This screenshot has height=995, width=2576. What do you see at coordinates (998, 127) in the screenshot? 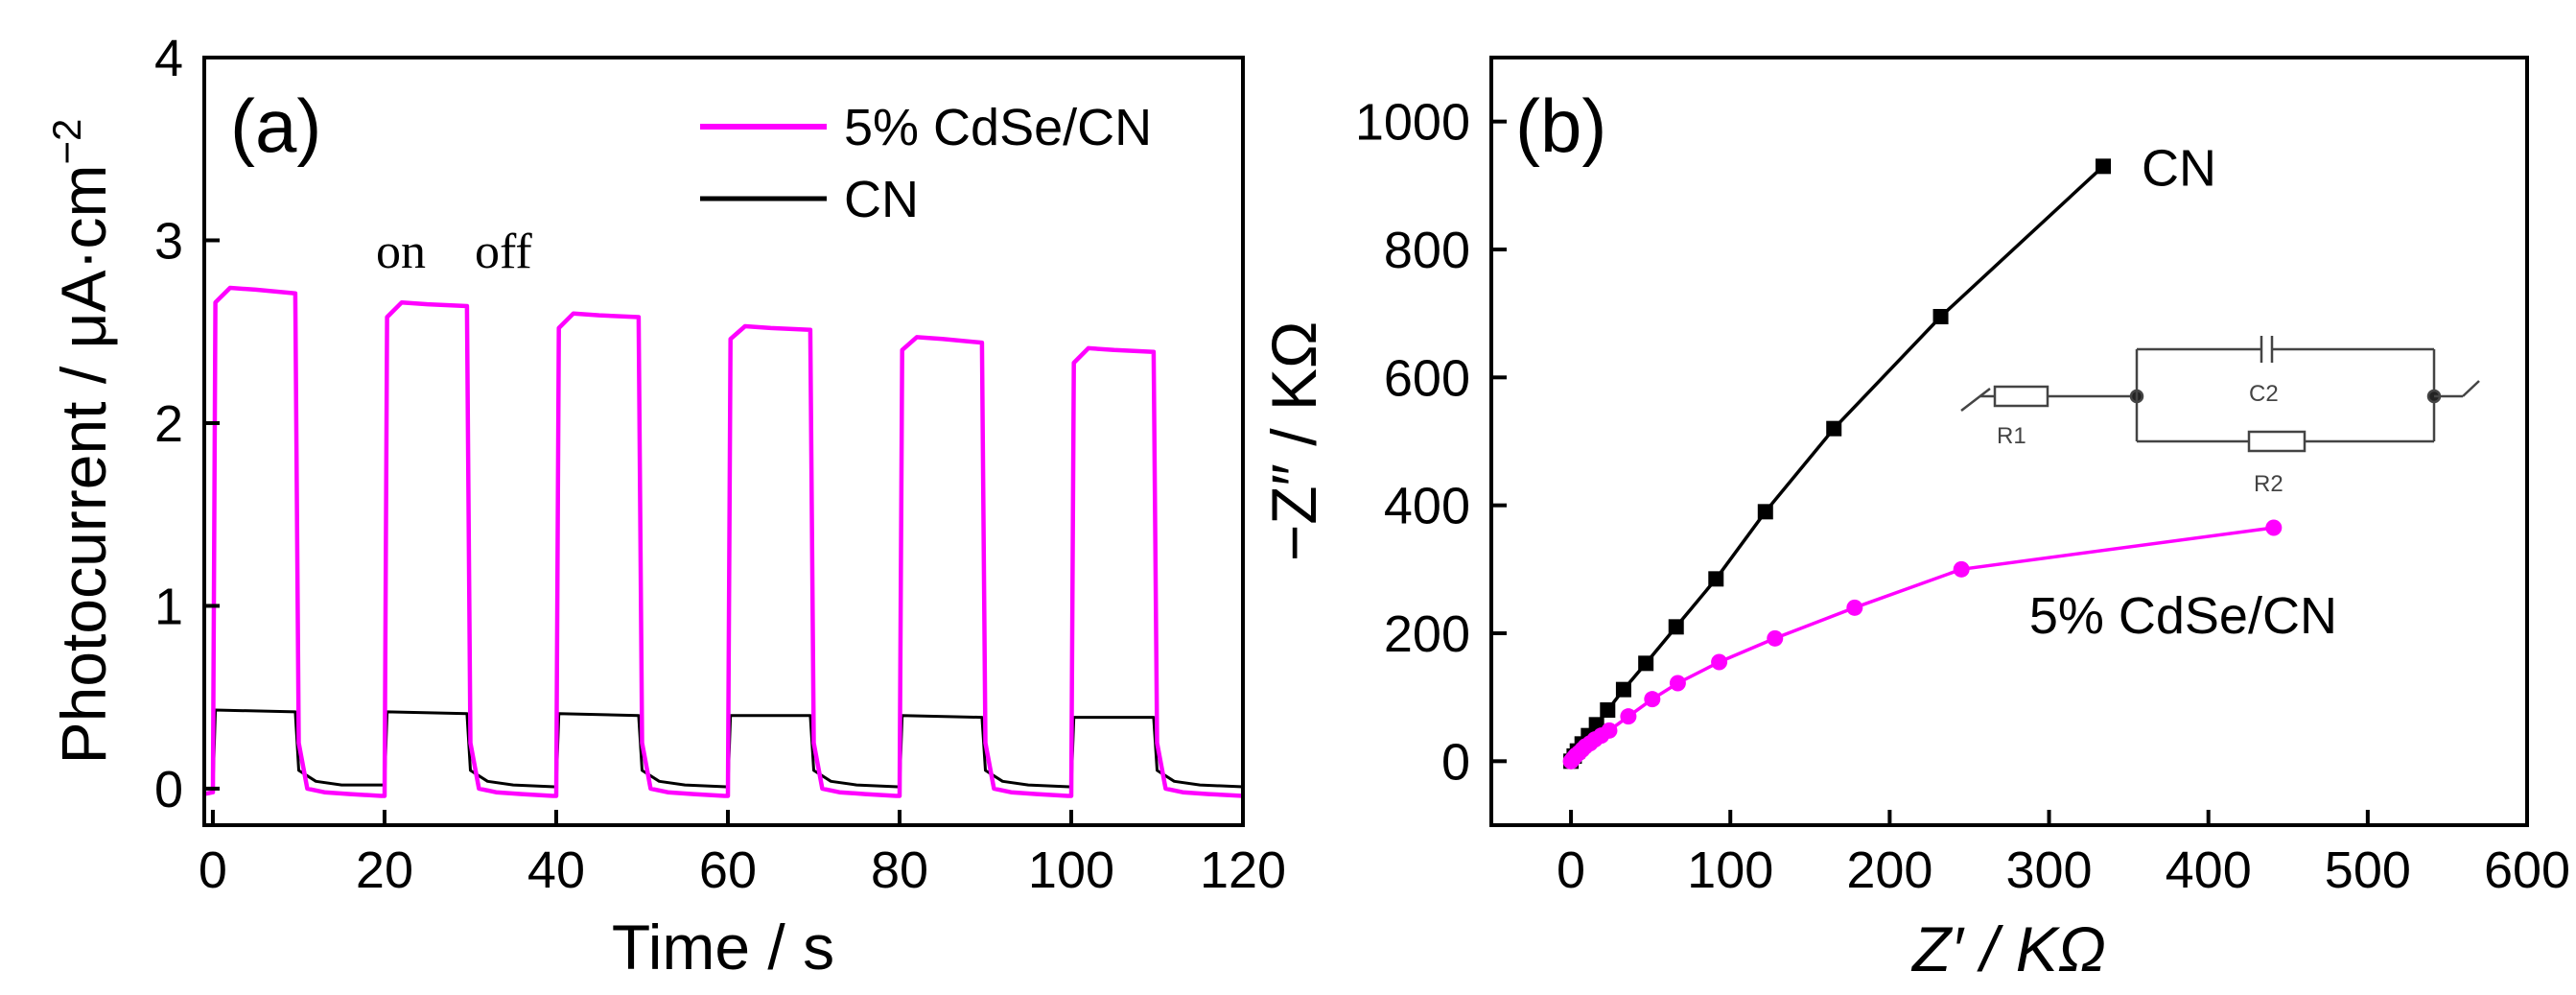
I see `legend-label-cdse-cn: 5% CdSe/CN` at bounding box center [998, 127].